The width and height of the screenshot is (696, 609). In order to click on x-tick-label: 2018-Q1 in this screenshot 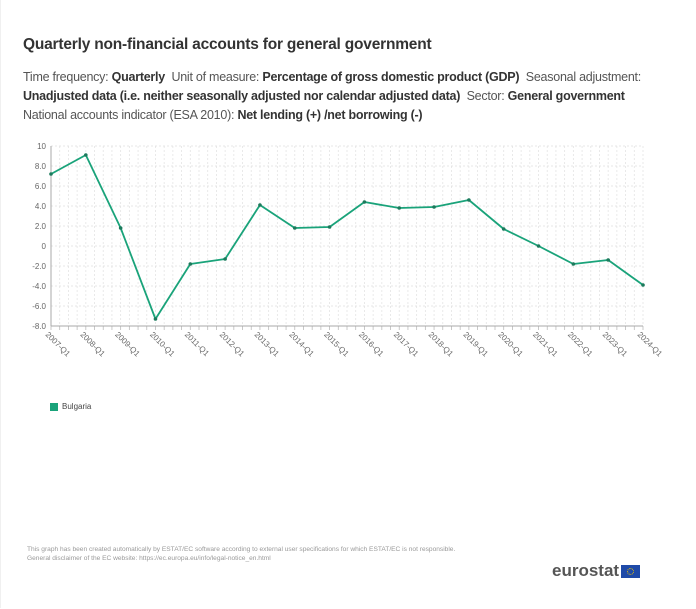, I will do `click(441, 344)`.